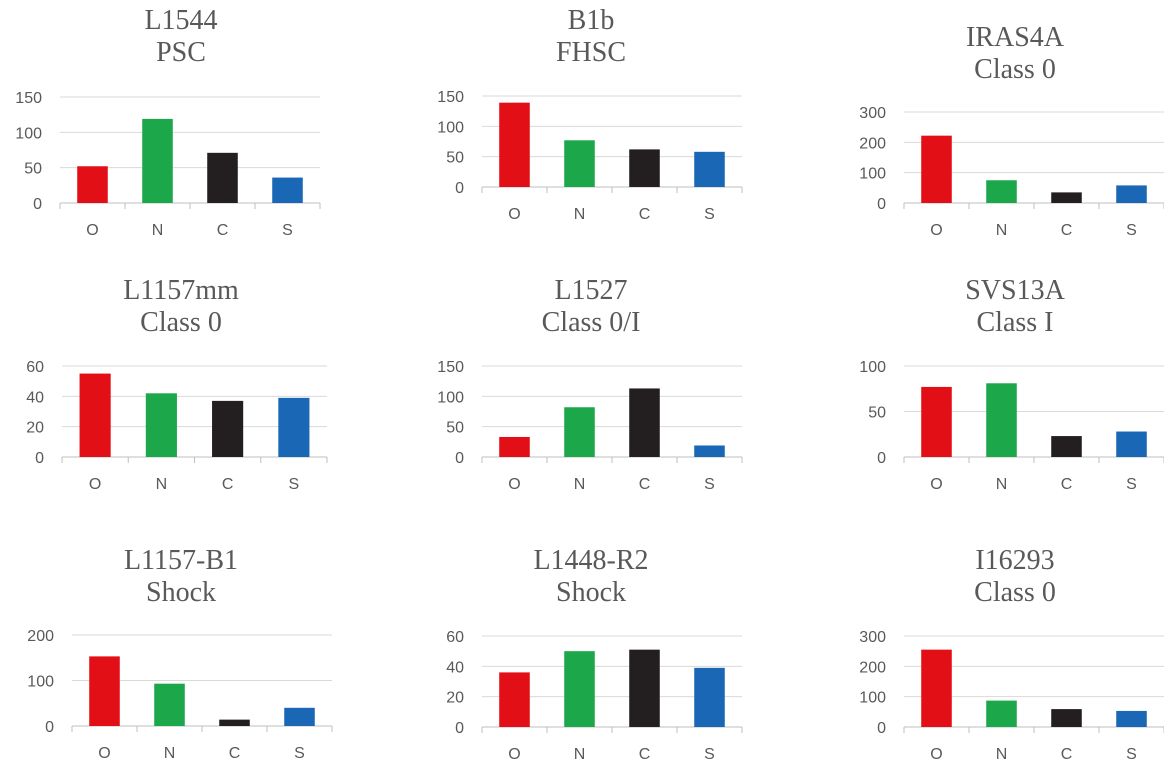  Describe the element at coordinates (455, 637) in the screenshot. I see `y-tick-label: 60` at that location.